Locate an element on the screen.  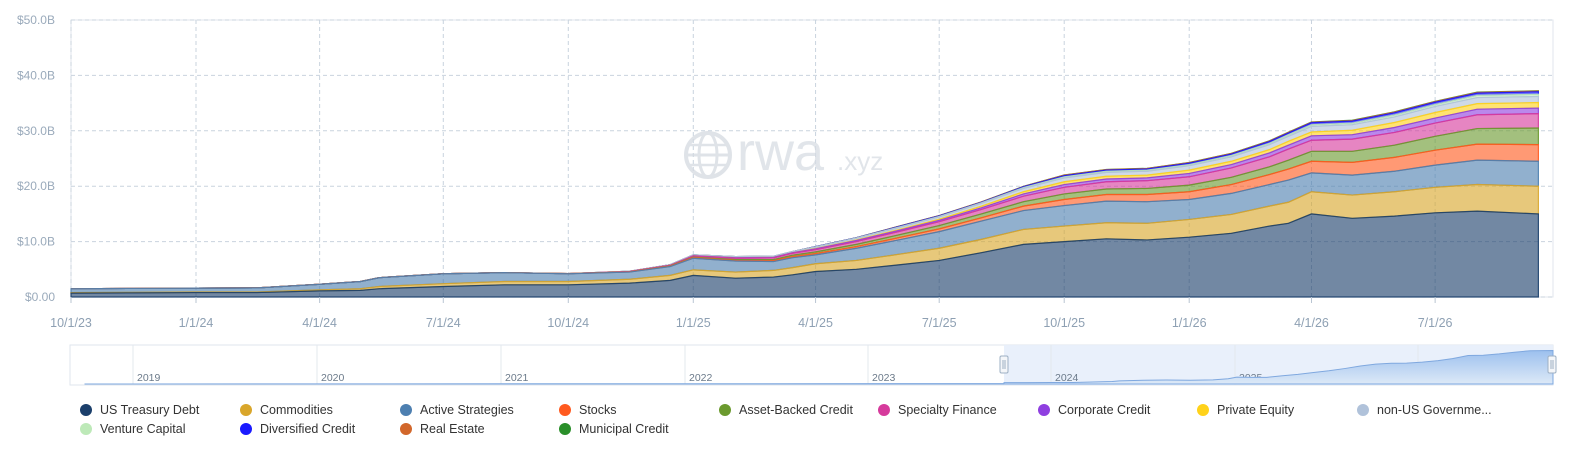
y-tick-label: $20.0B is located at coordinates (36, 186).